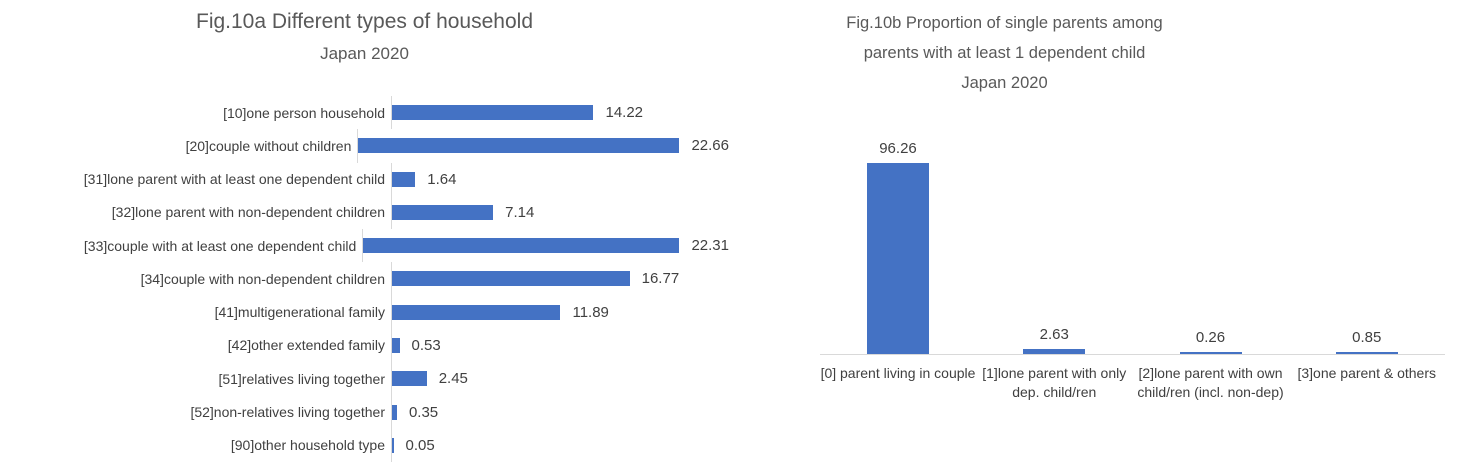 Image resolution: width=1458 pixels, height=470 pixels. Describe the element at coordinates (660, 279) in the screenshot. I see `chart-a-value-label: 16.77` at that location.